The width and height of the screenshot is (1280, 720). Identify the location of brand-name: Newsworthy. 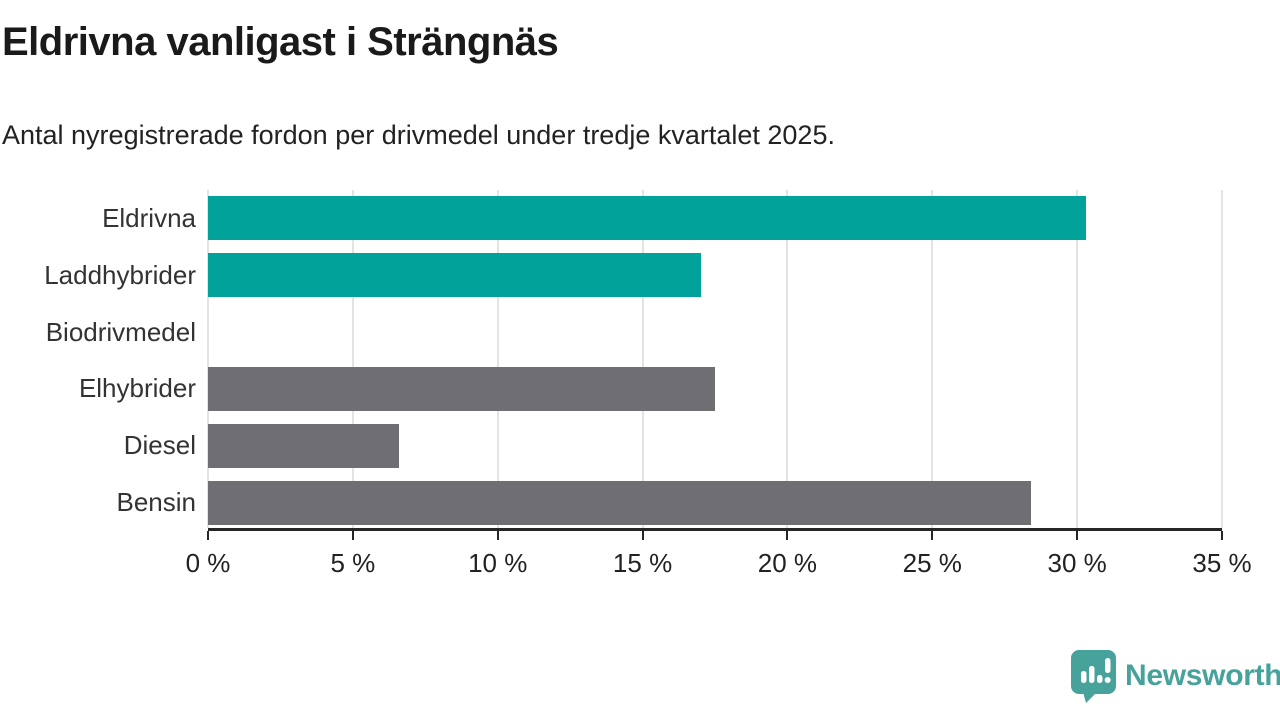
(1202, 675).